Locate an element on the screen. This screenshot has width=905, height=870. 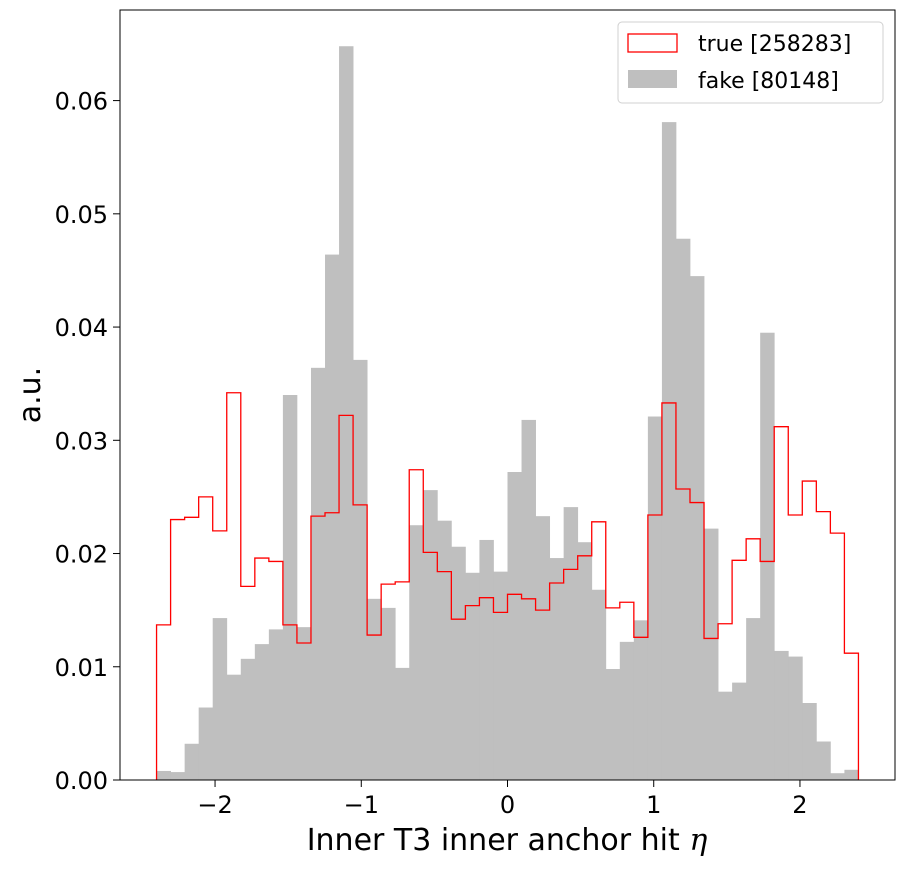
y-axis-ticks: 0.00 0.01 0.02 0.03 0.04 0.05 0.06 is located at coordinates (87, 441).